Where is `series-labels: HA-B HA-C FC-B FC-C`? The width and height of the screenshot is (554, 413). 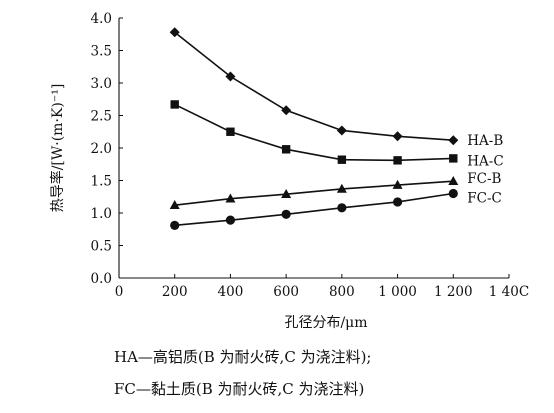 series-labels: HA-B HA-C FC-B FC-C is located at coordinates (485, 169).